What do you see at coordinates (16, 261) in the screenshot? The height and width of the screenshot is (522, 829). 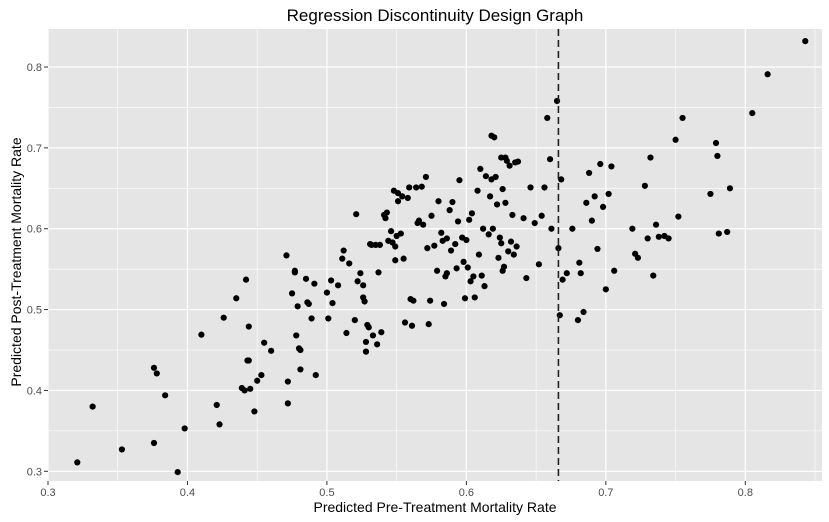 I see `y-axis-label: Predicted Post-Treatment Mortality Rate` at bounding box center [16, 261].